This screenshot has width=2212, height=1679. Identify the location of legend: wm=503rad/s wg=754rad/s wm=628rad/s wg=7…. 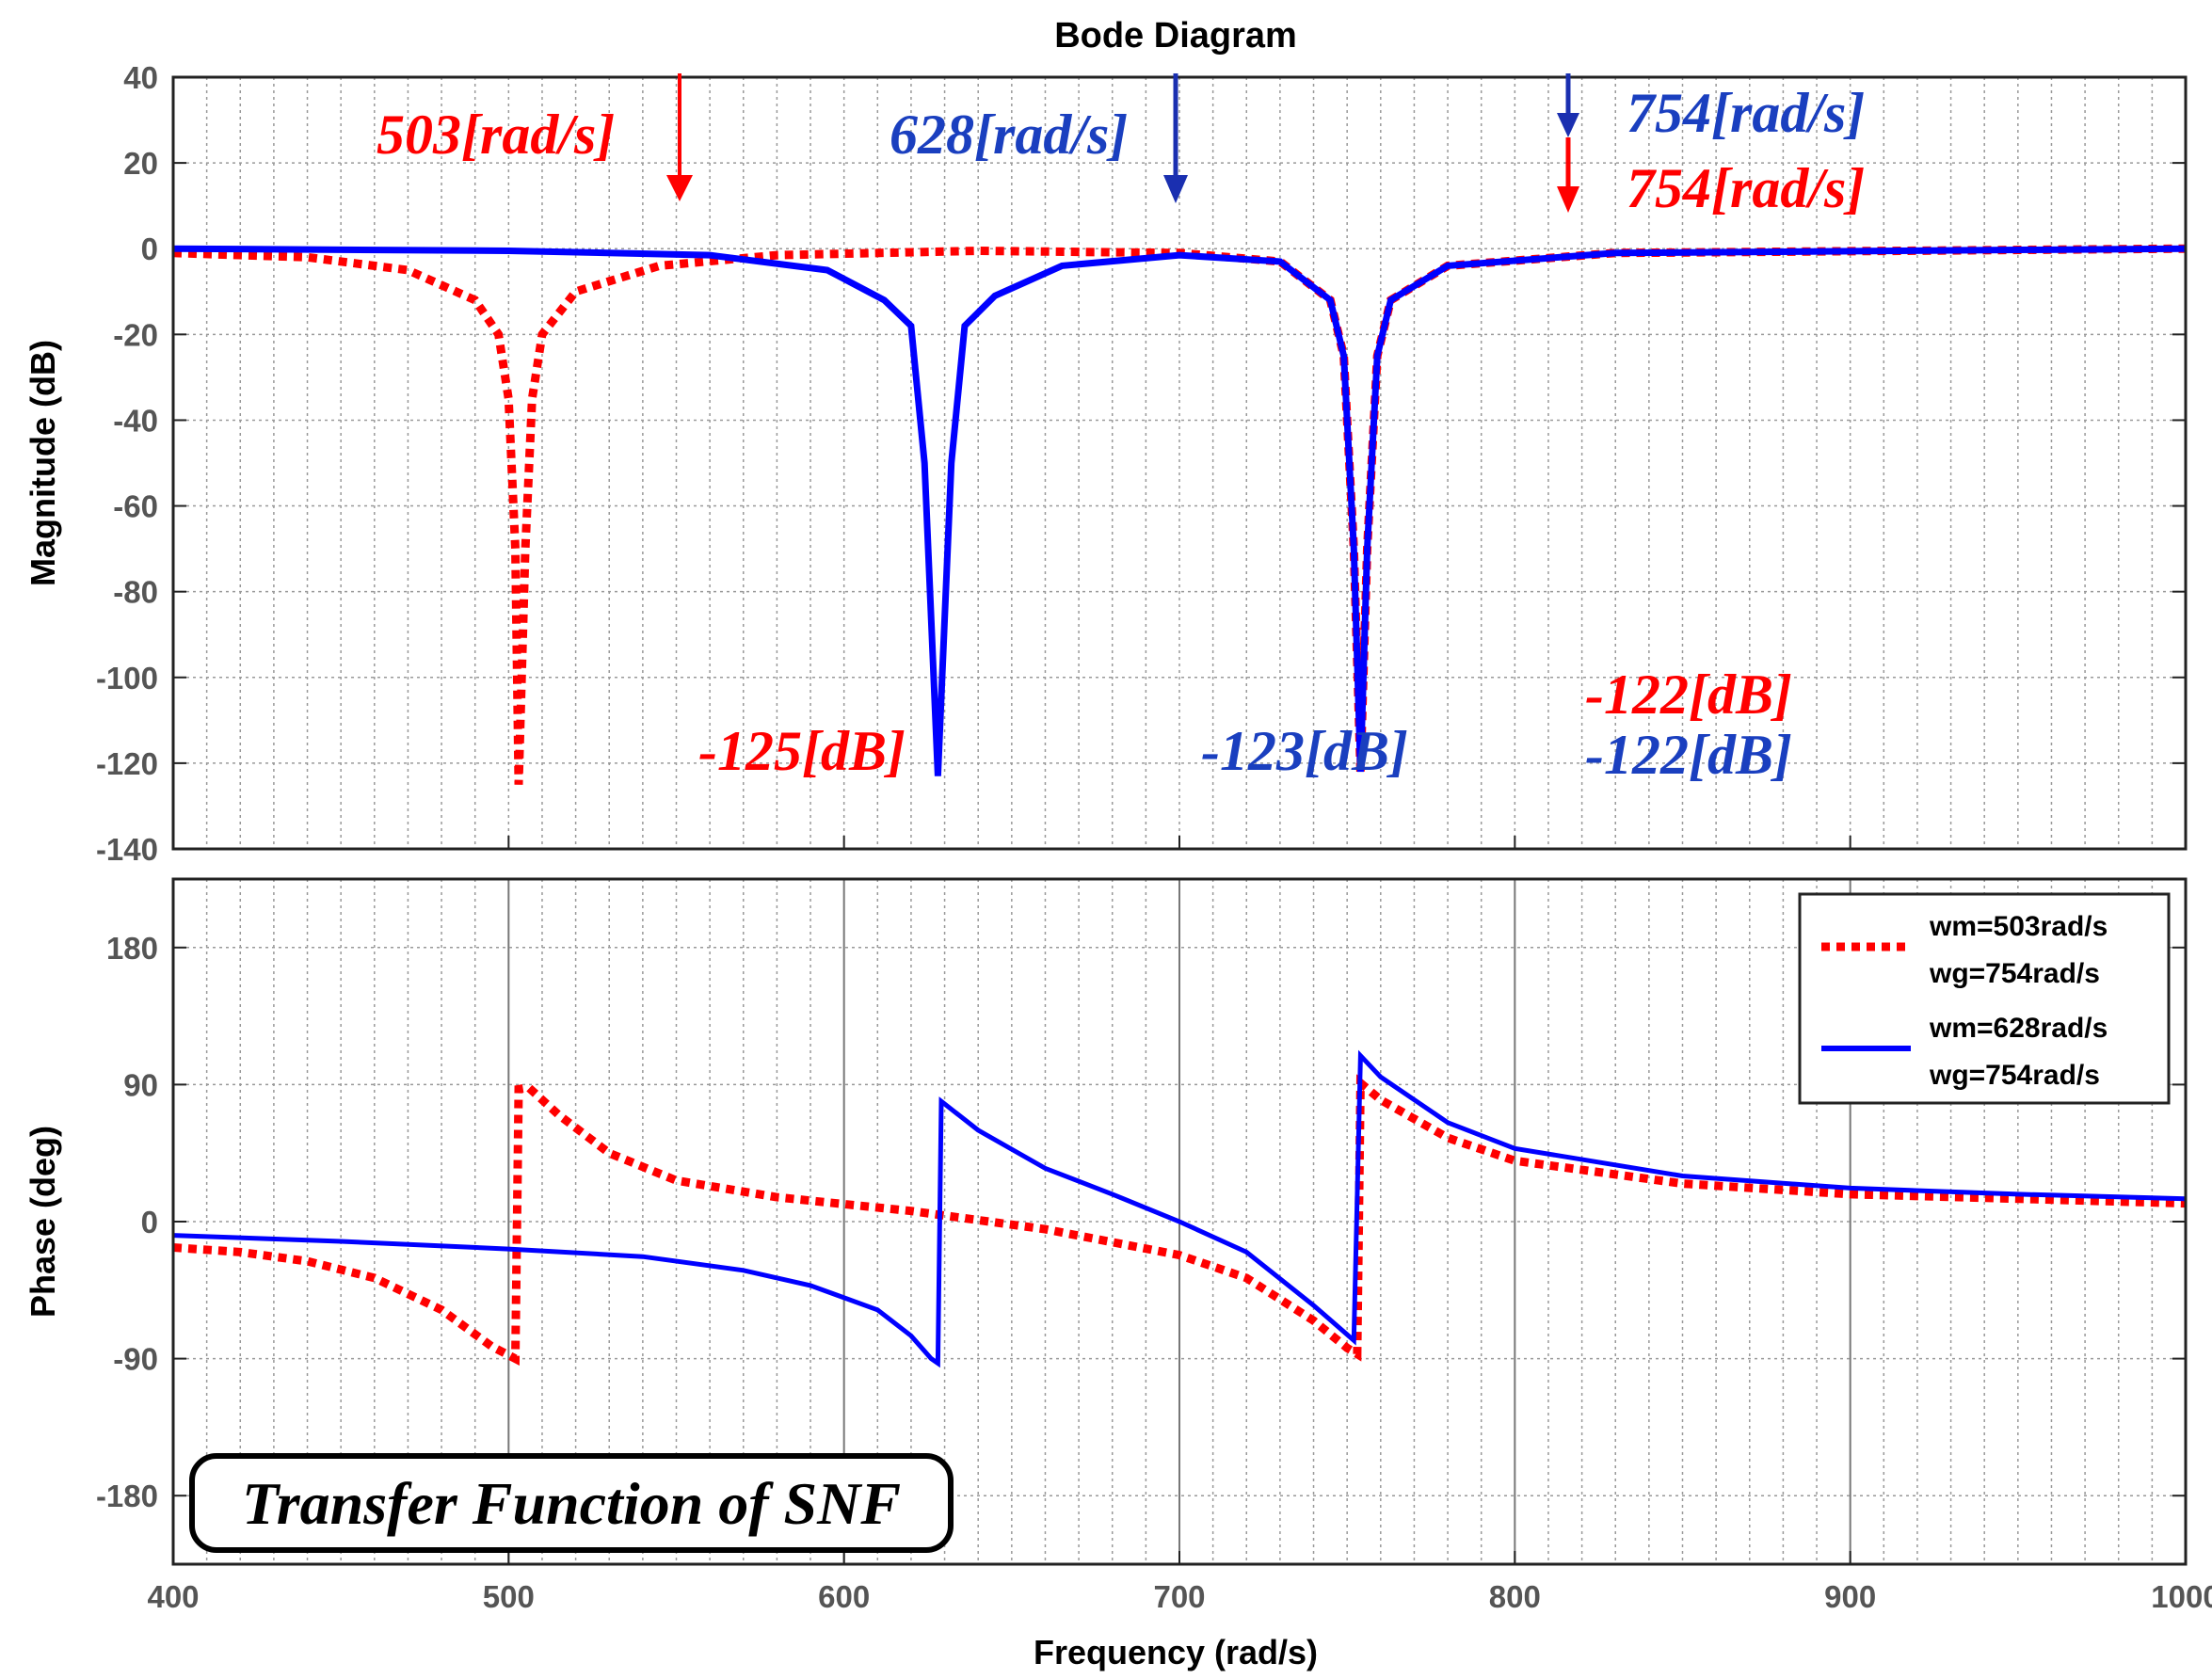
(1984, 999).